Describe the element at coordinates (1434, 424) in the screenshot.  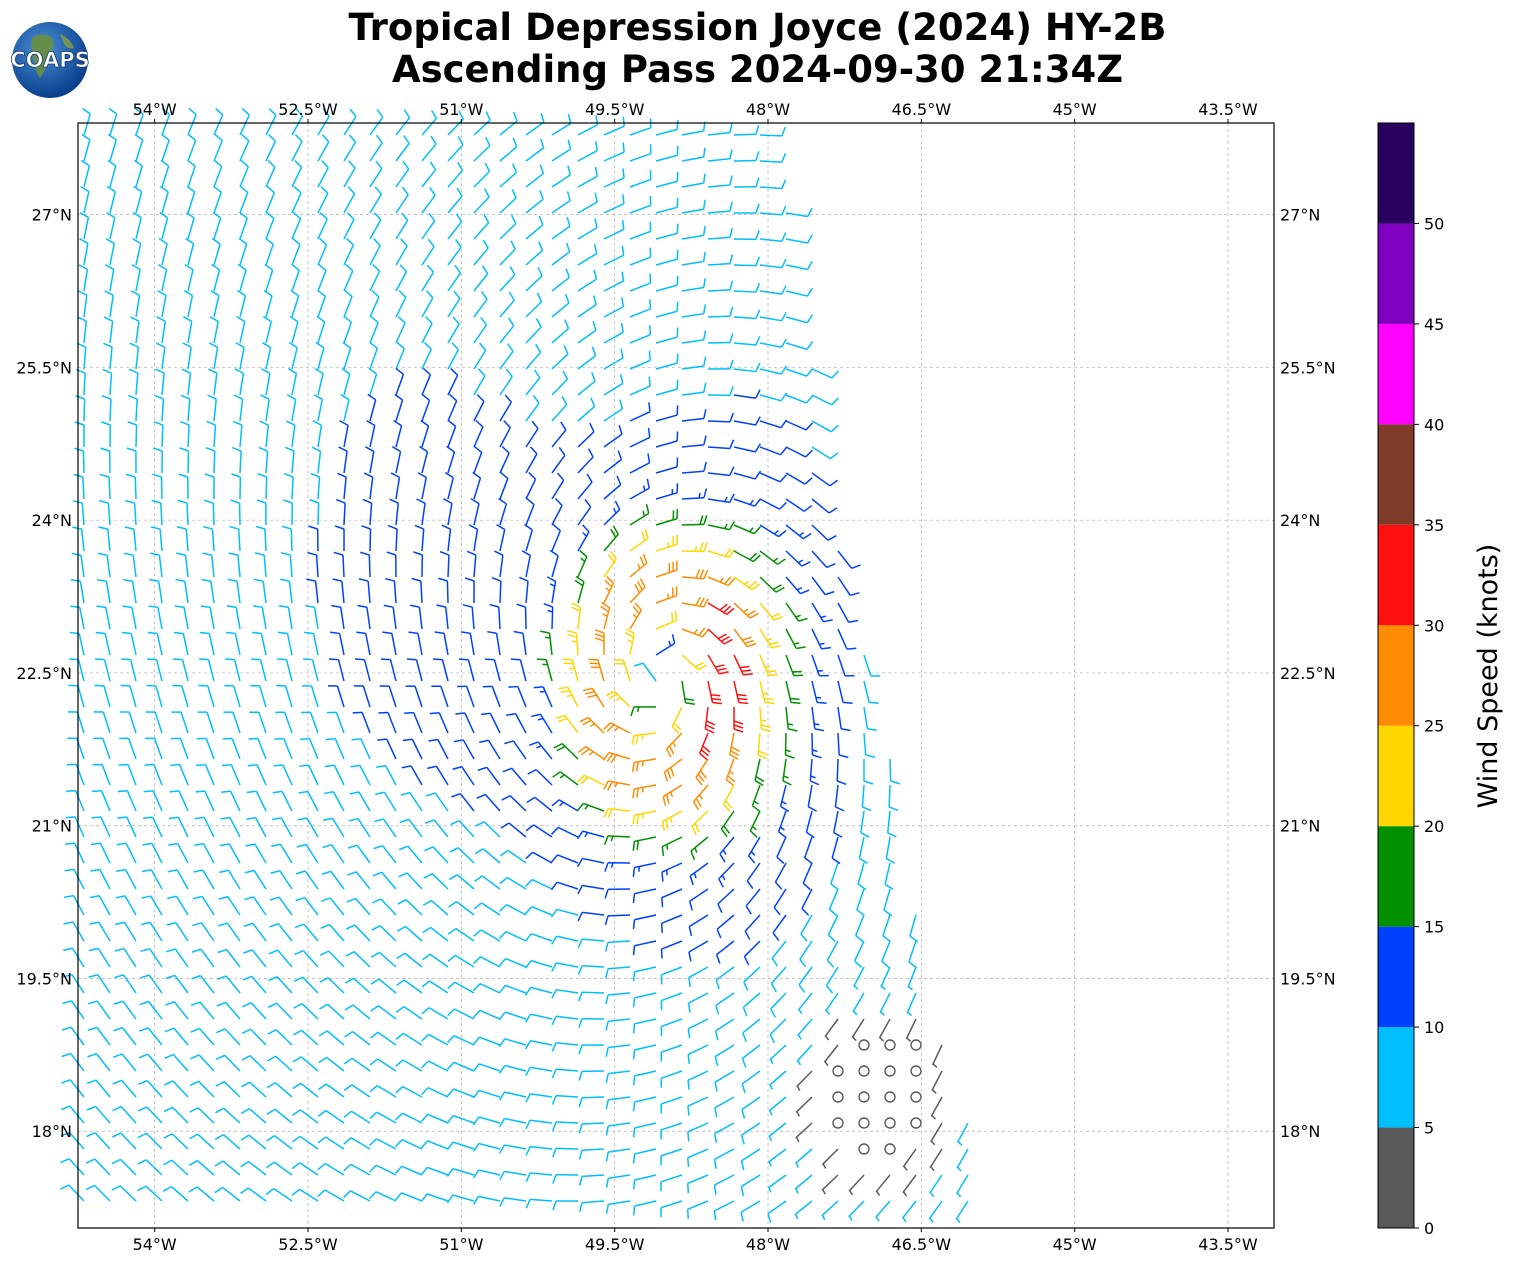
I see `colorbar-tick-label: 40` at that location.